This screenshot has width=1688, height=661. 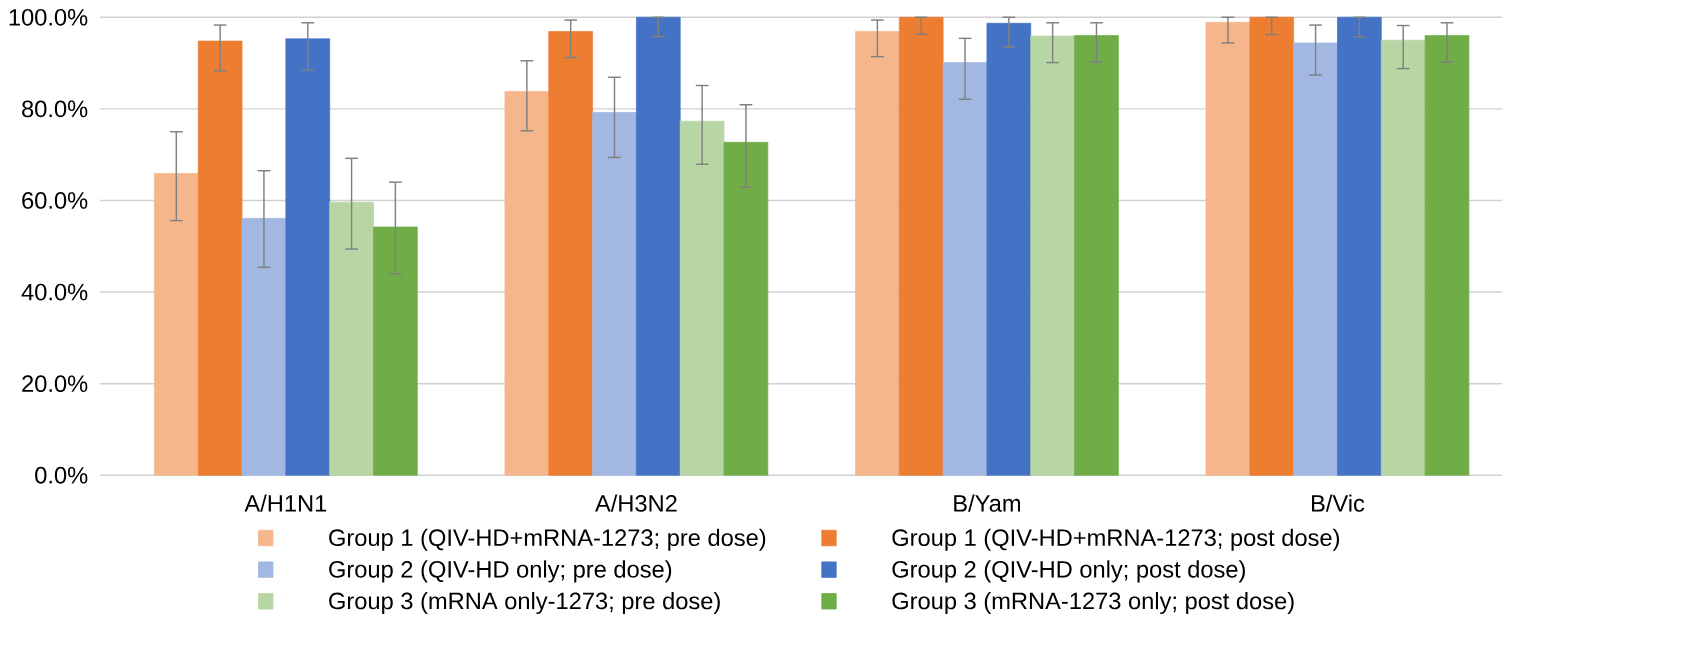 What do you see at coordinates (1068, 571) in the screenshot?
I see `legend-label: Group 2 (QIV-HD only; post dose)` at bounding box center [1068, 571].